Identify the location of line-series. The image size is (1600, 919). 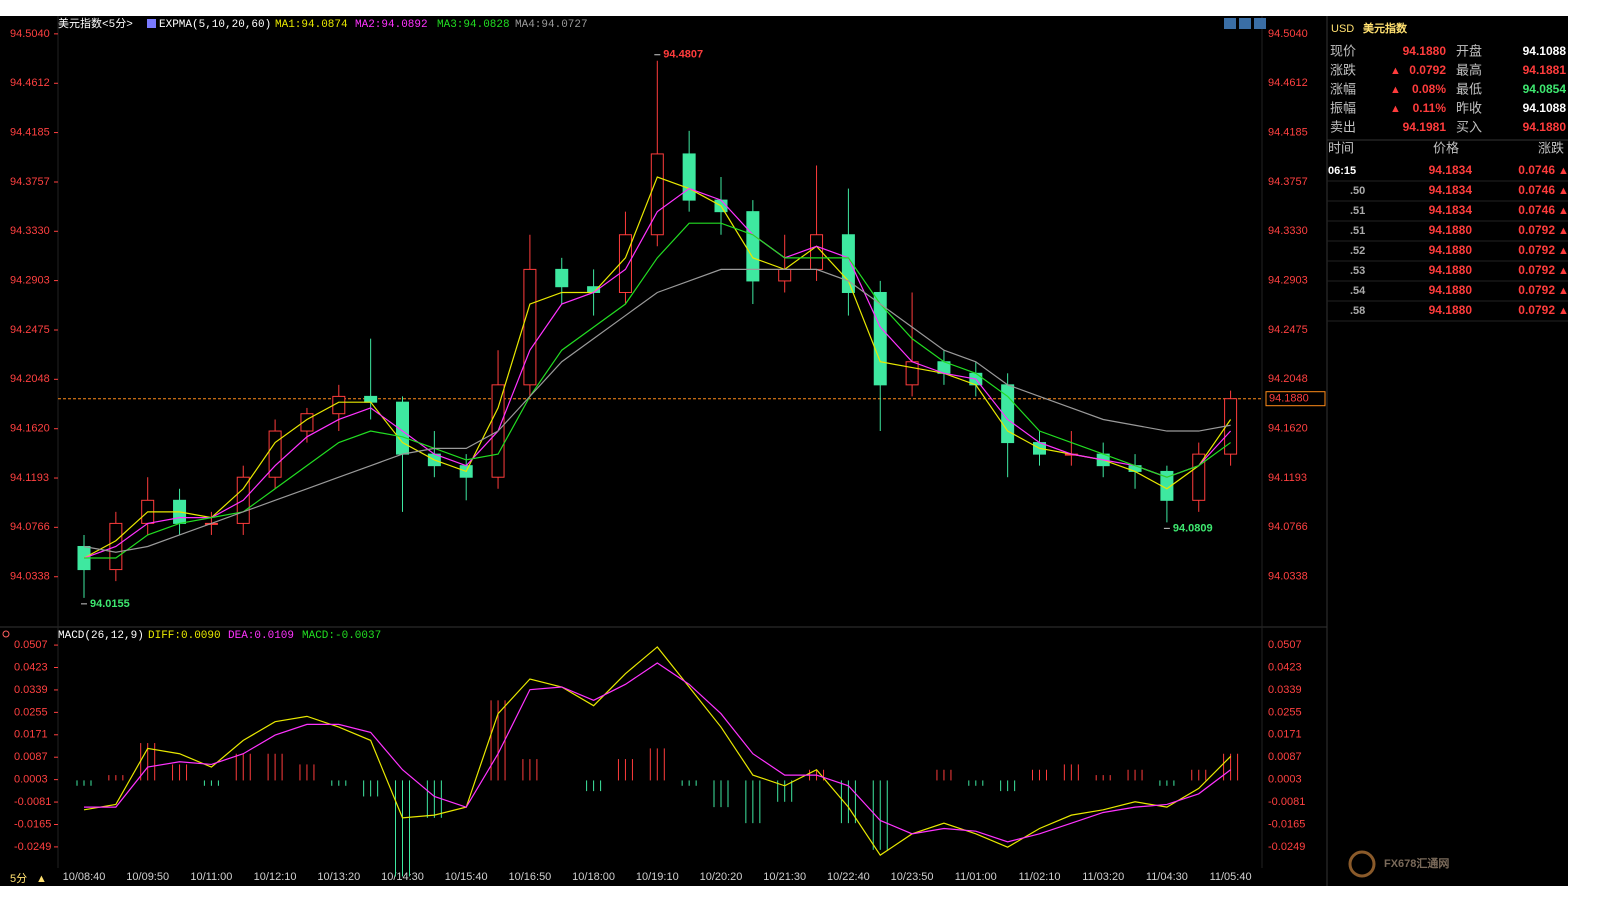
(657, 752).